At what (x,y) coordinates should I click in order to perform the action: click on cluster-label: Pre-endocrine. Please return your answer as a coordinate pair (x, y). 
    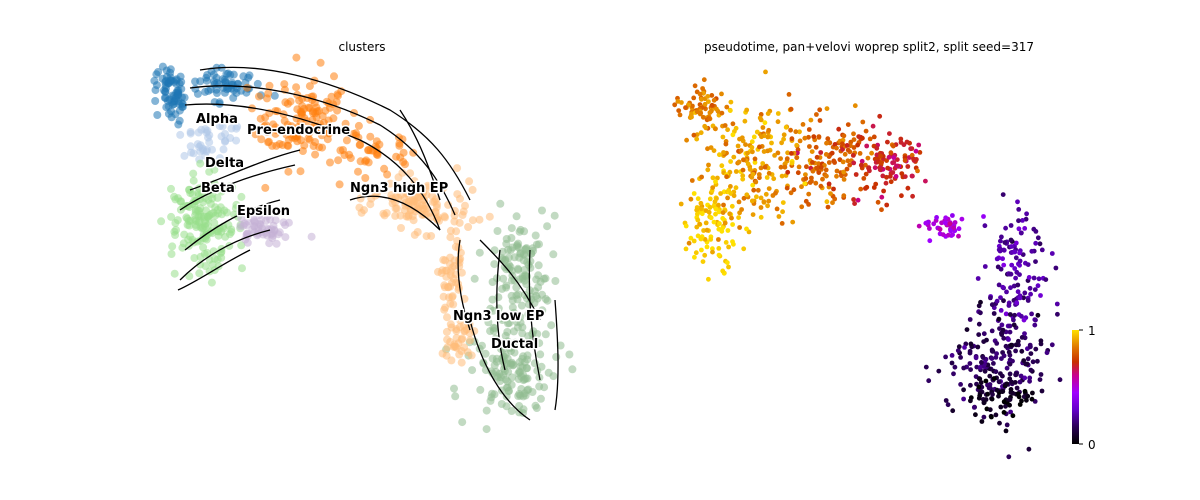
    Looking at the image, I should click on (298, 130).